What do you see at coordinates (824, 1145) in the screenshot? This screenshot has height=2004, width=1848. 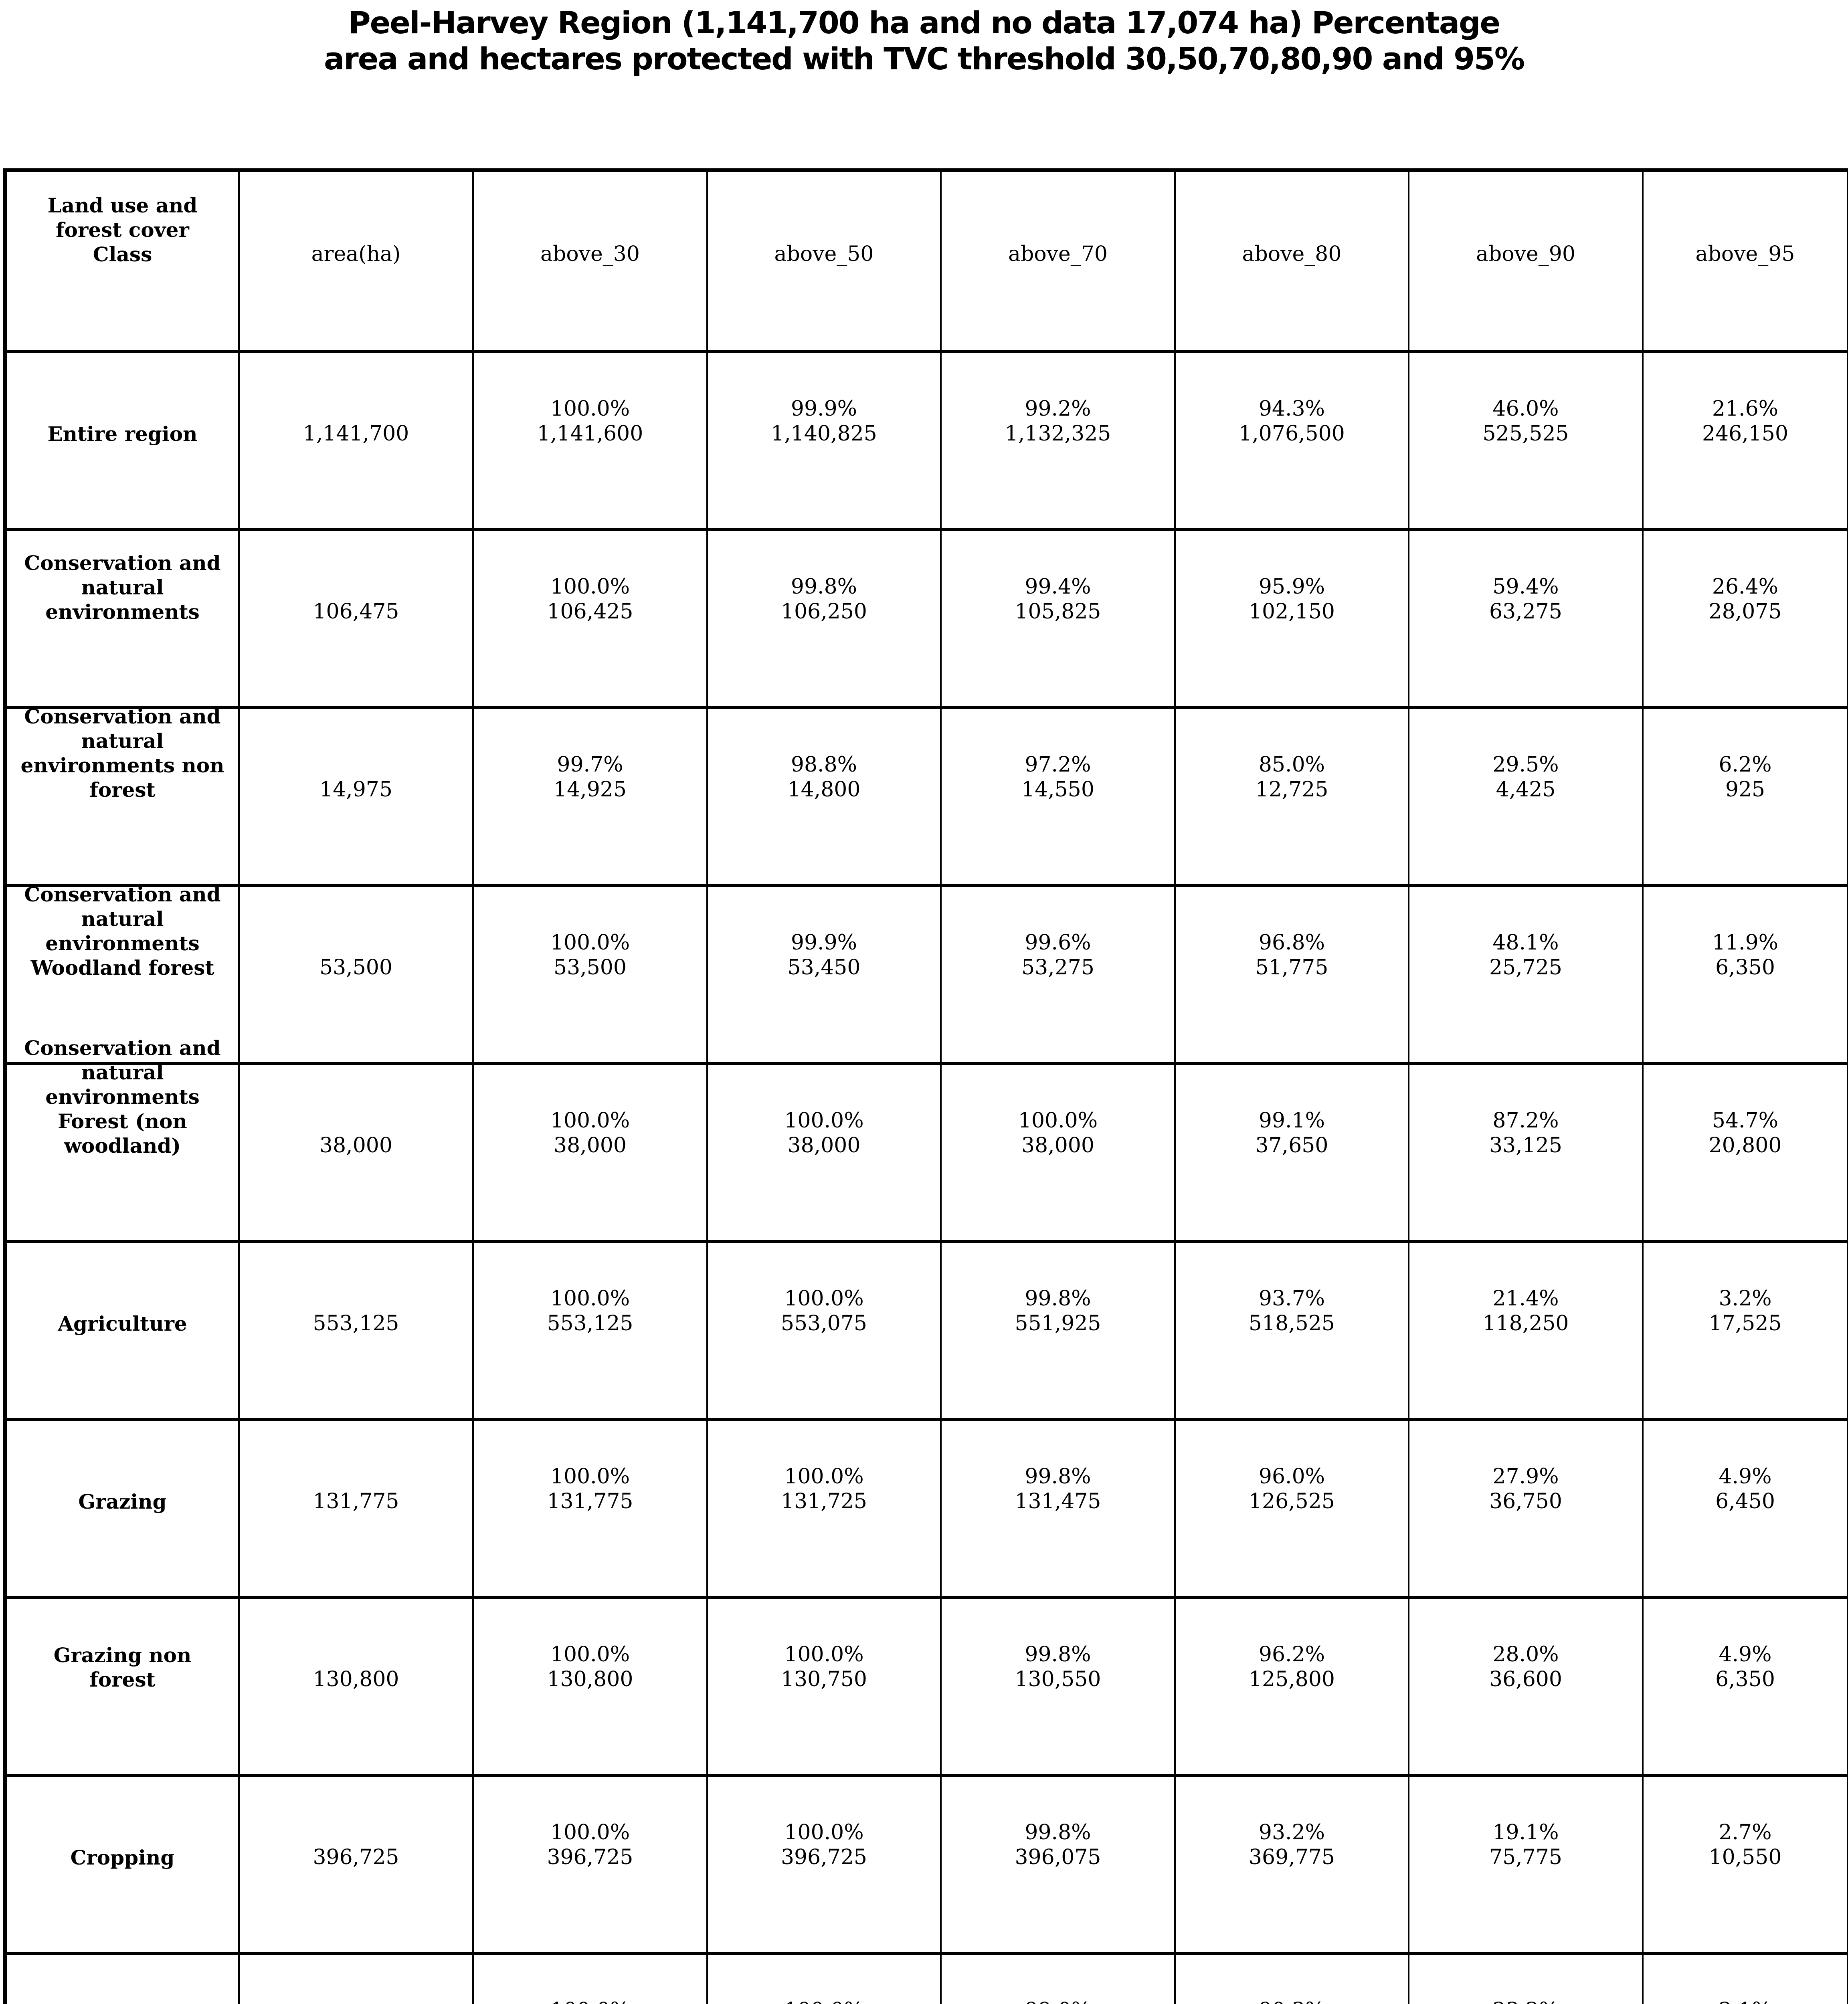 I see `ha-value: 38,000` at bounding box center [824, 1145].